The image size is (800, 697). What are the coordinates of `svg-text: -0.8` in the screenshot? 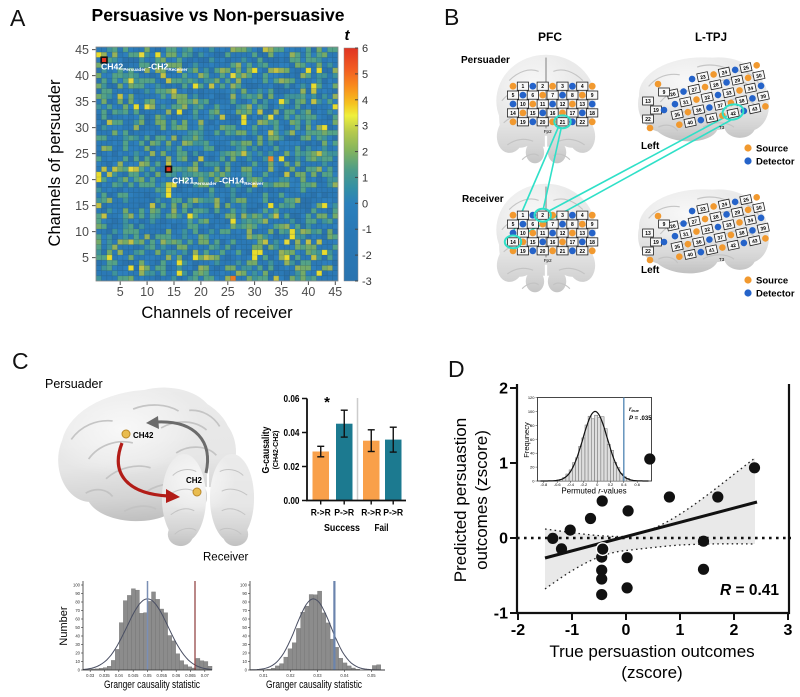 It's located at (544, 484).